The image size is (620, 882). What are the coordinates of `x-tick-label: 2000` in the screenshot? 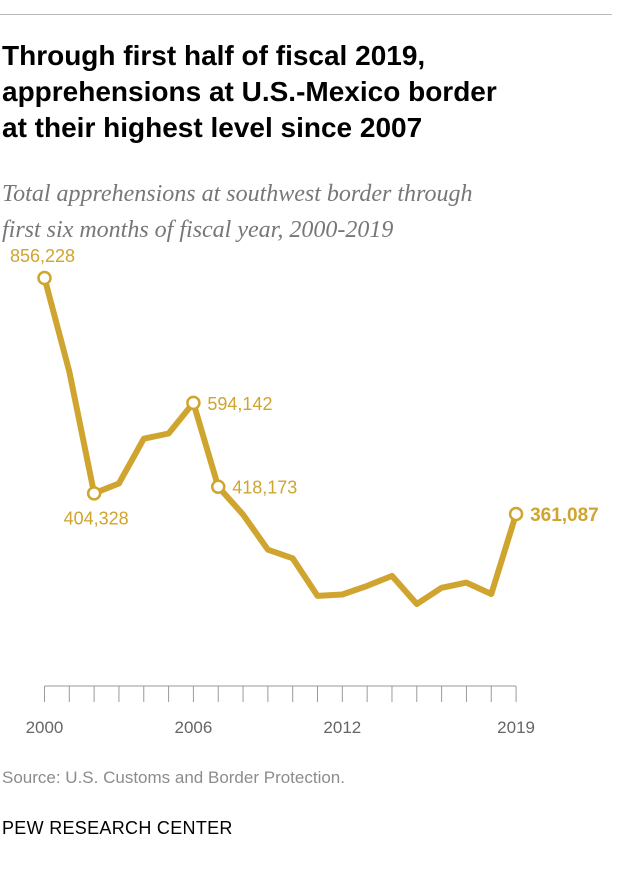 It's located at (45, 727).